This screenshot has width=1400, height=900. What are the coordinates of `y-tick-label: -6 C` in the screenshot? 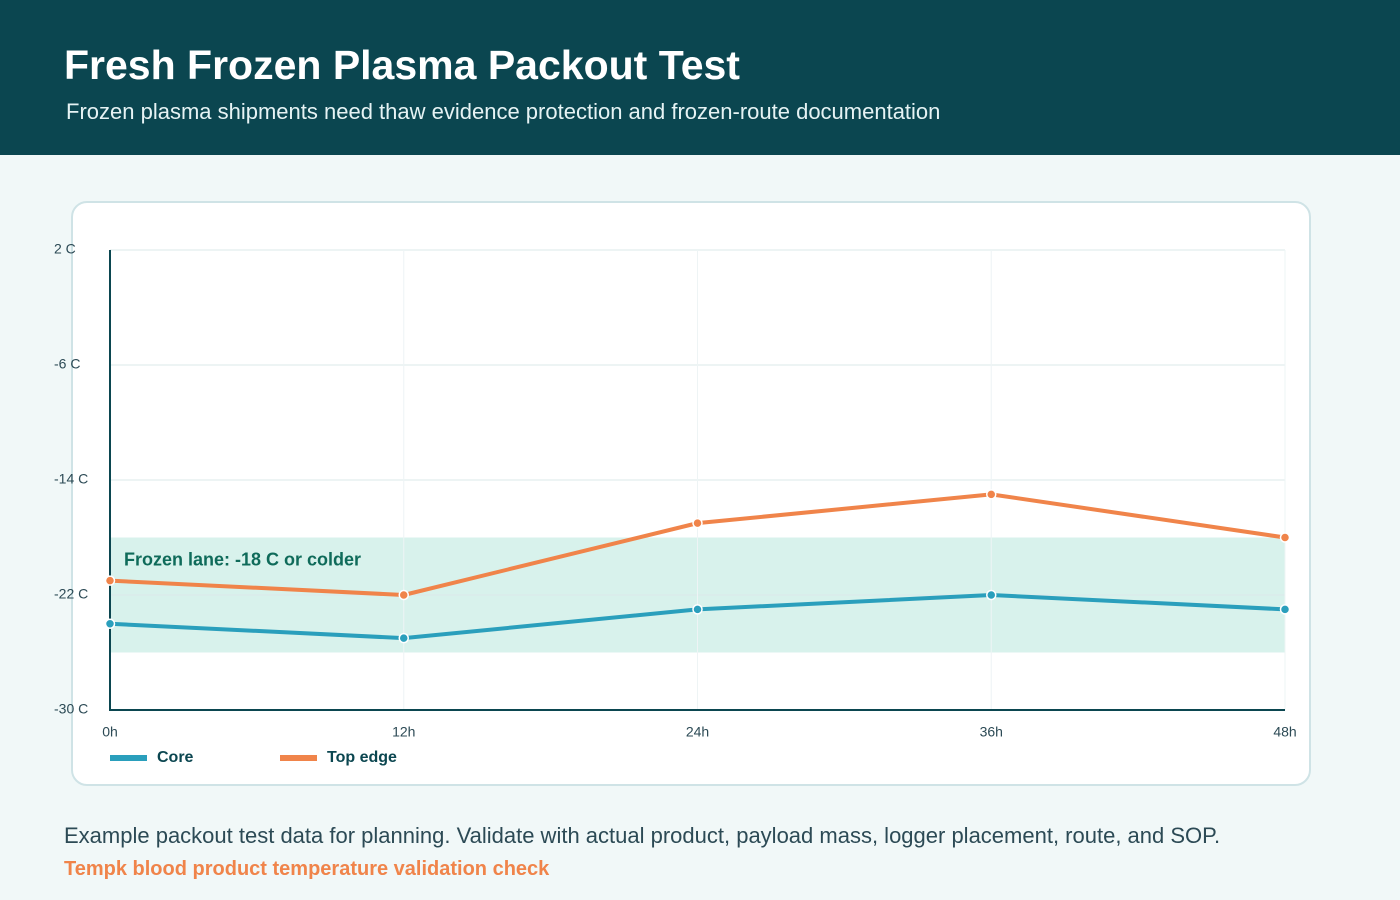 It's located at (67, 364).